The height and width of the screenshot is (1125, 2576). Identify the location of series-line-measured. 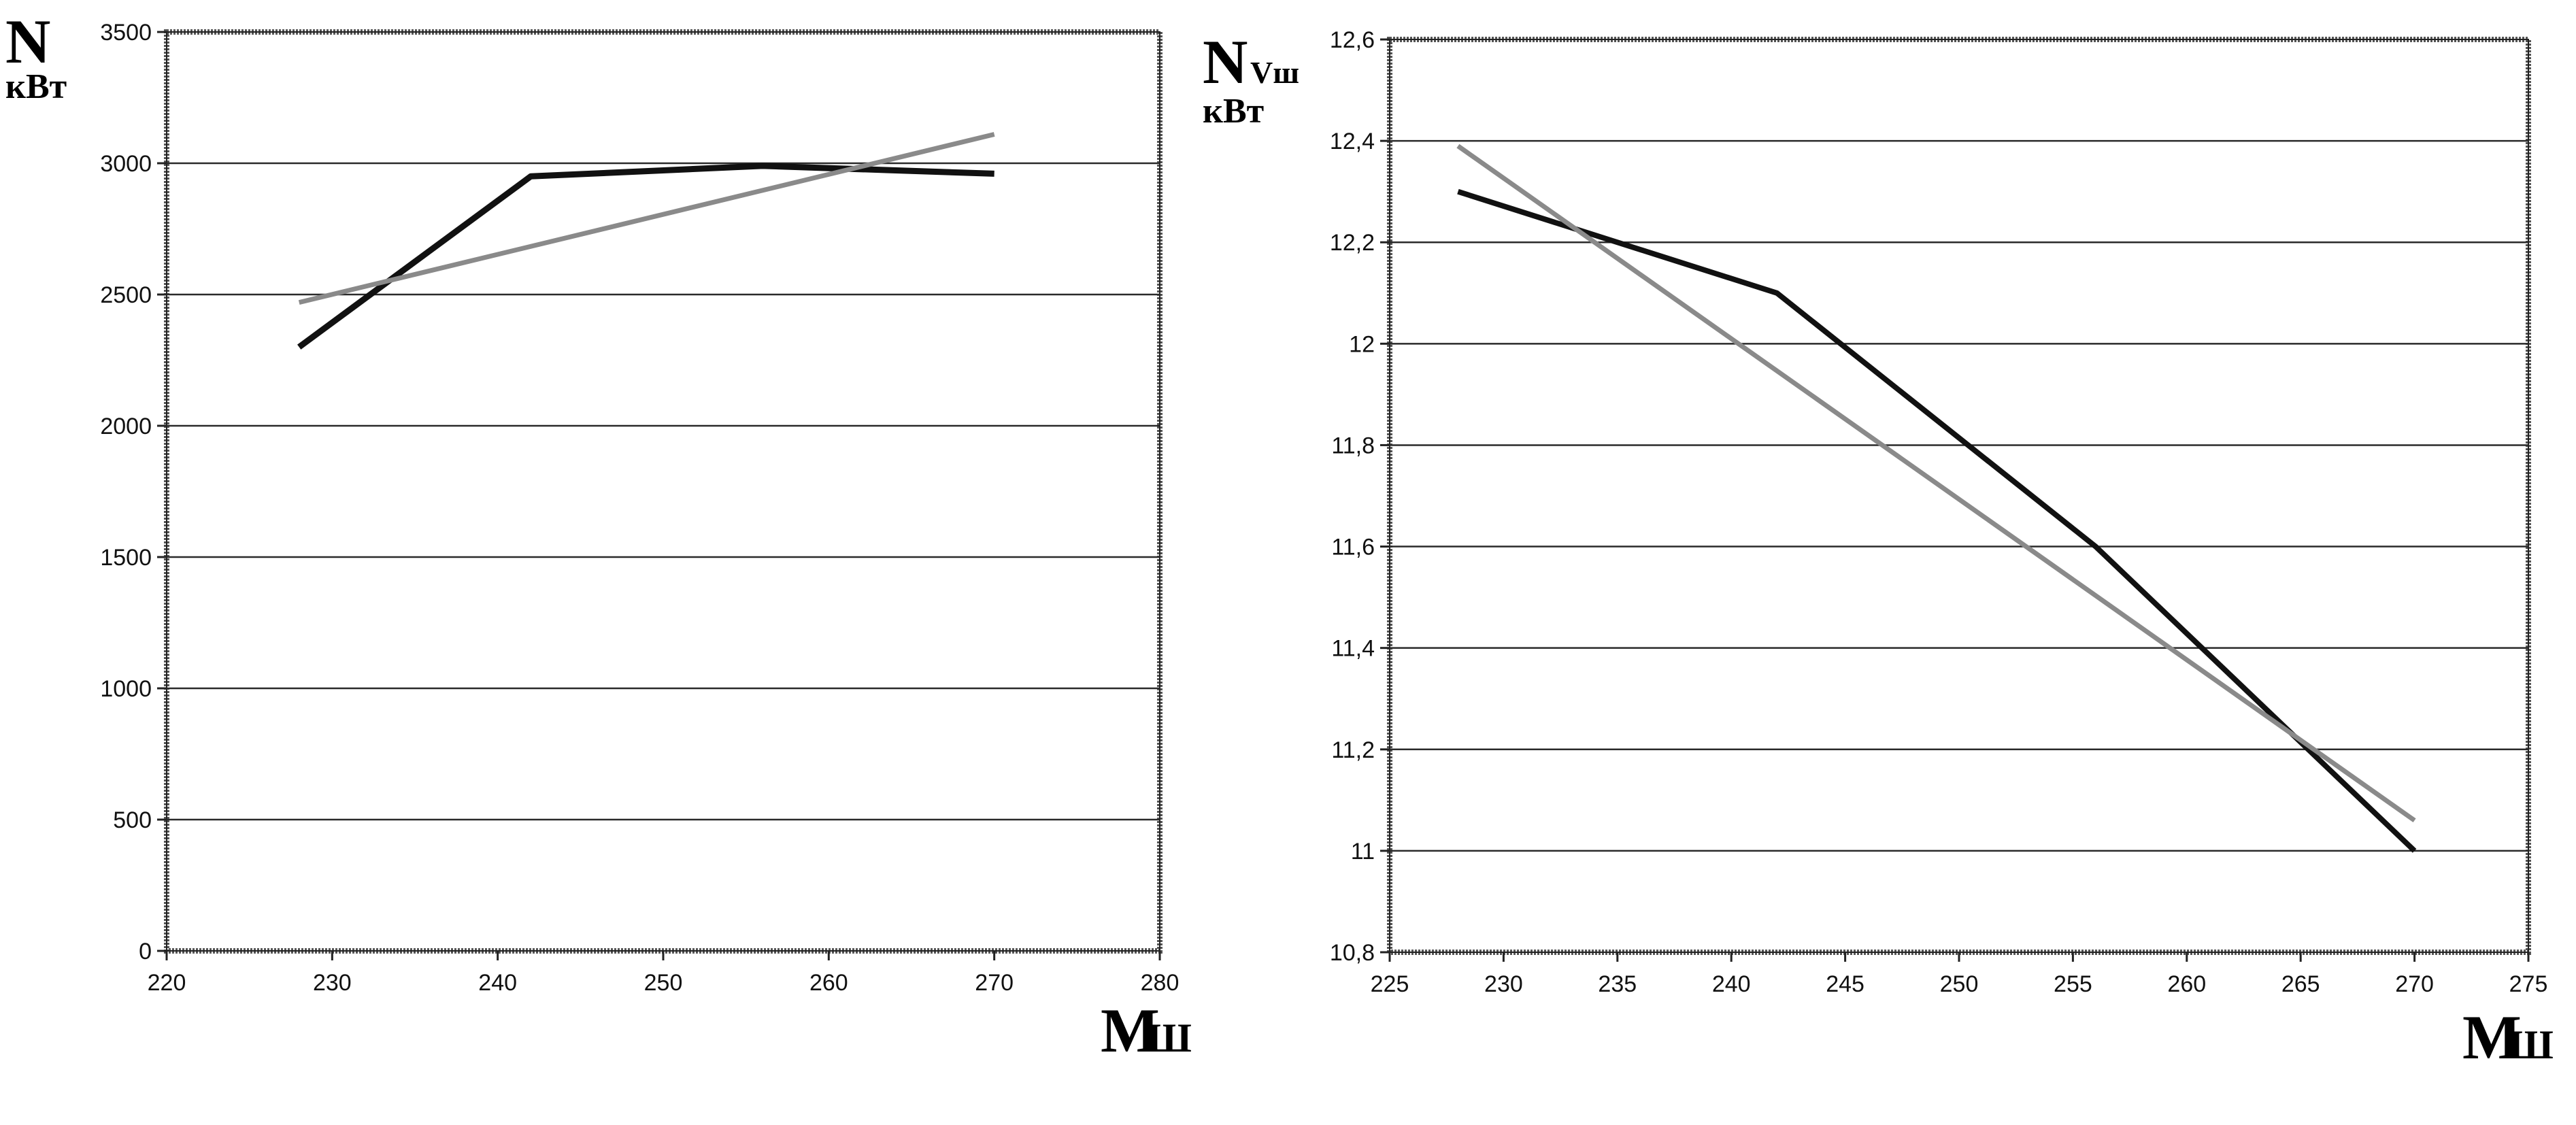
(645, 256).